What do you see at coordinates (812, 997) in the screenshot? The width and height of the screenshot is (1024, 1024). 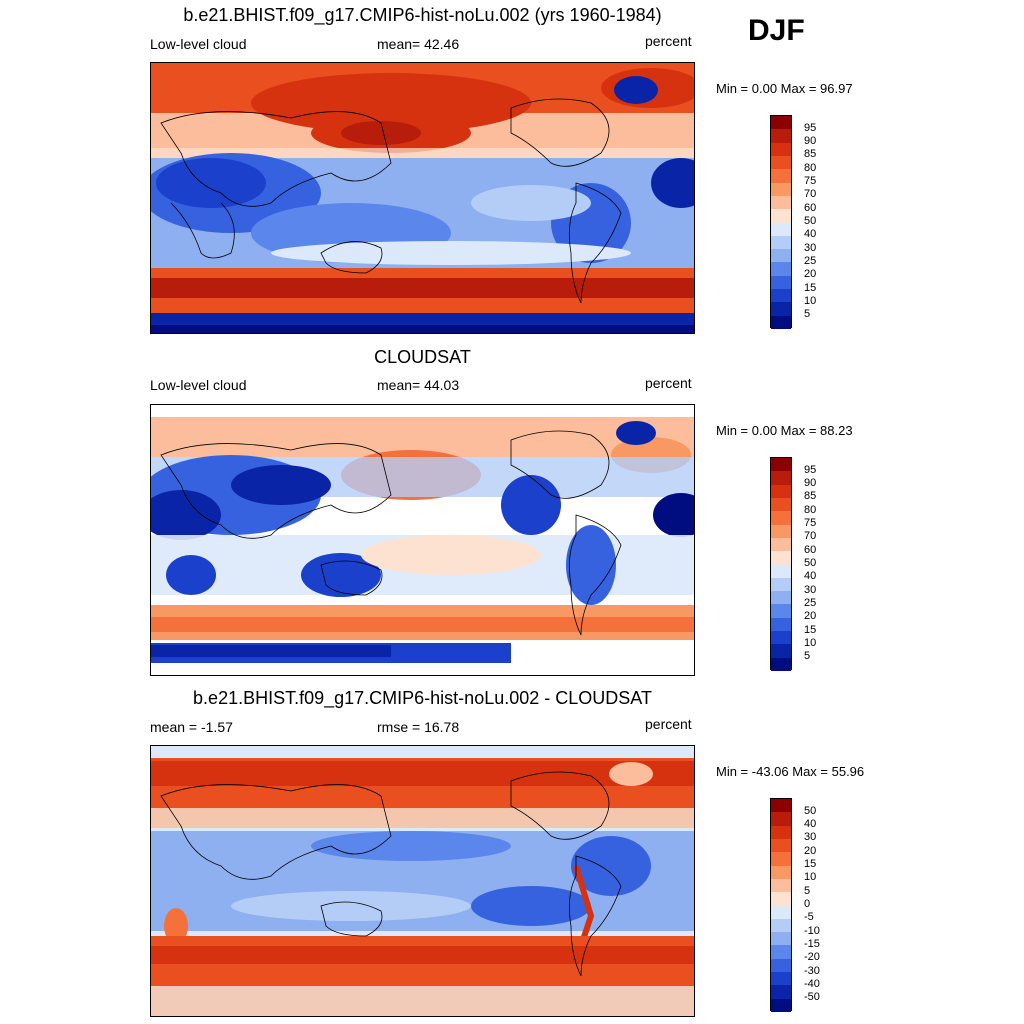 I see `colorbar-tick-label: -50` at bounding box center [812, 997].